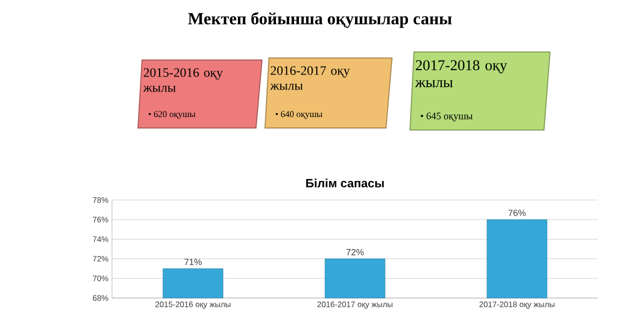 The image size is (640, 336). What do you see at coordinates (299, 115) in the screenshot?
I see `text: • 640 оқушы` at bounding box center [299, 115].